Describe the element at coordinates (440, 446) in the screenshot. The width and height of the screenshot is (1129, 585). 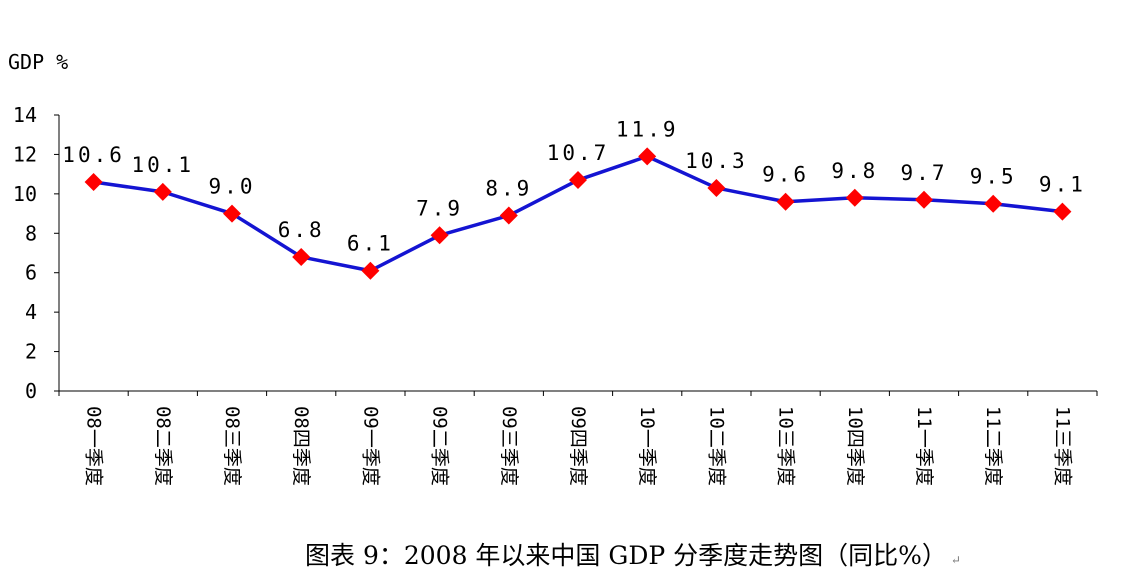
I see `x-tick-label: 09二季度` at that location.